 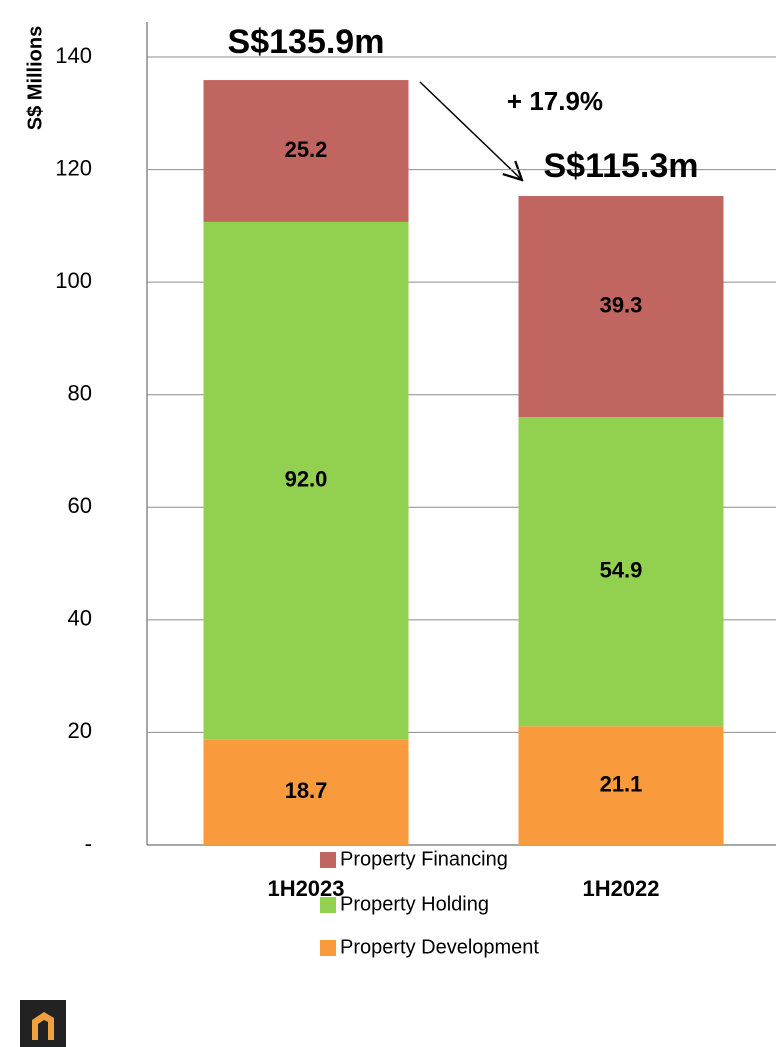 I want to click on legend-label: Property Financing, so click(x=424, y=859).